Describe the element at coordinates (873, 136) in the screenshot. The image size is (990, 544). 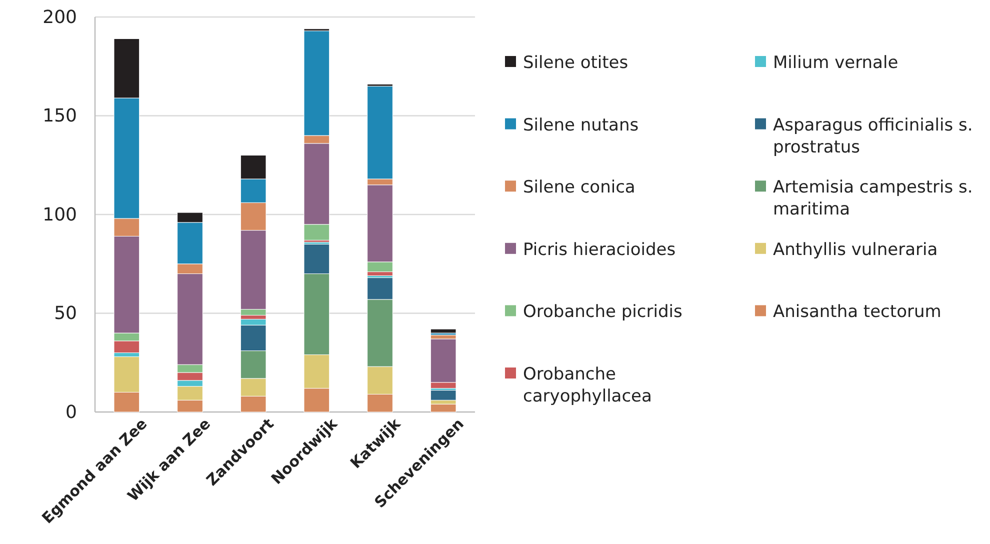
I see `legend-label: Asparagus officinialis s. prostratus` at that location.